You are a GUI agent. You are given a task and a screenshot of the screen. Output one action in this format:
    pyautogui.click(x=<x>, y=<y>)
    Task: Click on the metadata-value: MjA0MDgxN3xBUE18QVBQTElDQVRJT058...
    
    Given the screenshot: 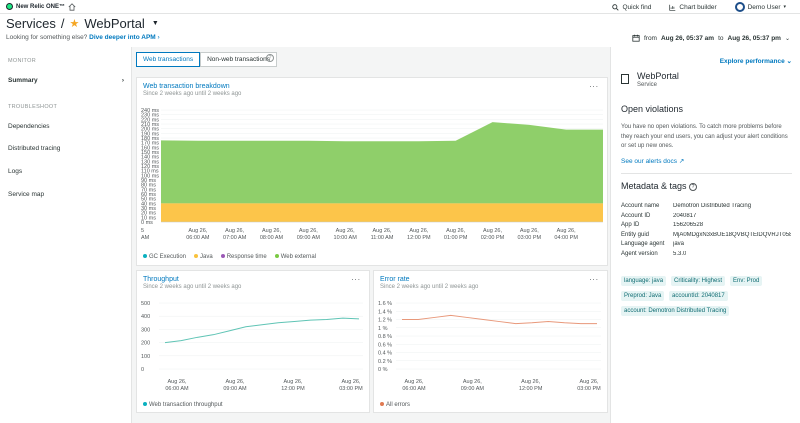 What is the action you would take?
    pyautogui.click(x=732, y=234)
    